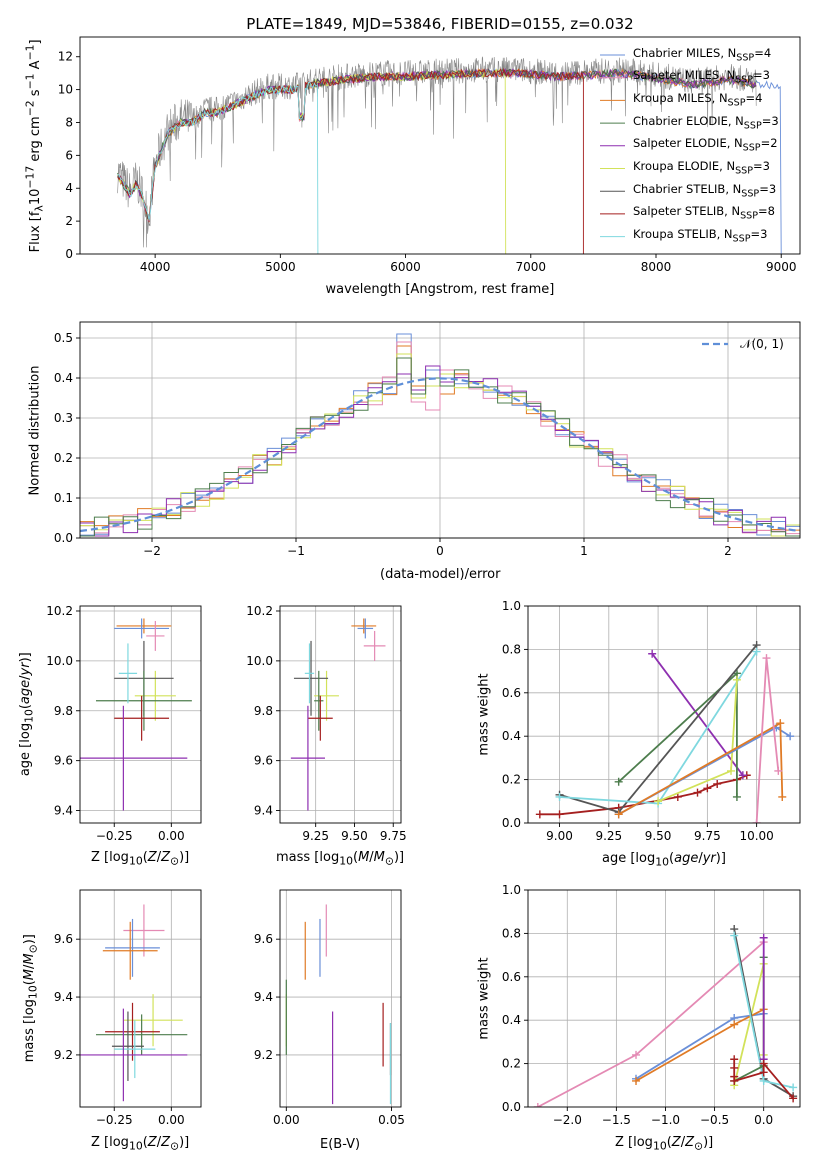 The height and width of the screenshot is (1170, 819). I want to click on x-tick-label: 9.50, so click(354, 836).